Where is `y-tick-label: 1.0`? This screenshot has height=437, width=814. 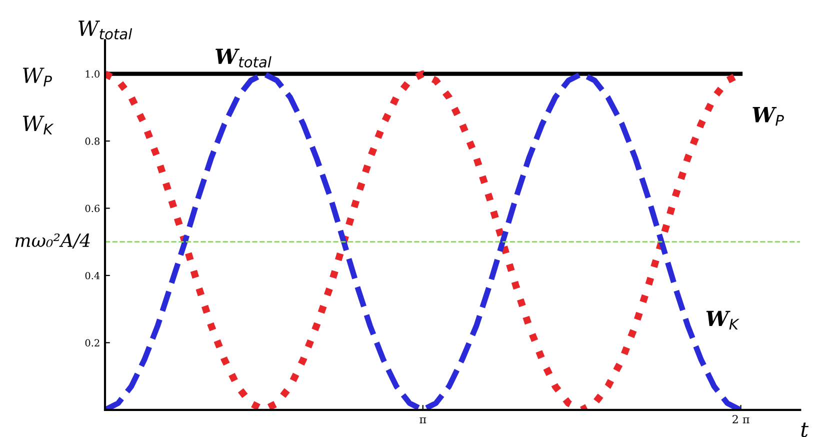
y-tick-label: 1.0 is located at coordinates (93, 74).